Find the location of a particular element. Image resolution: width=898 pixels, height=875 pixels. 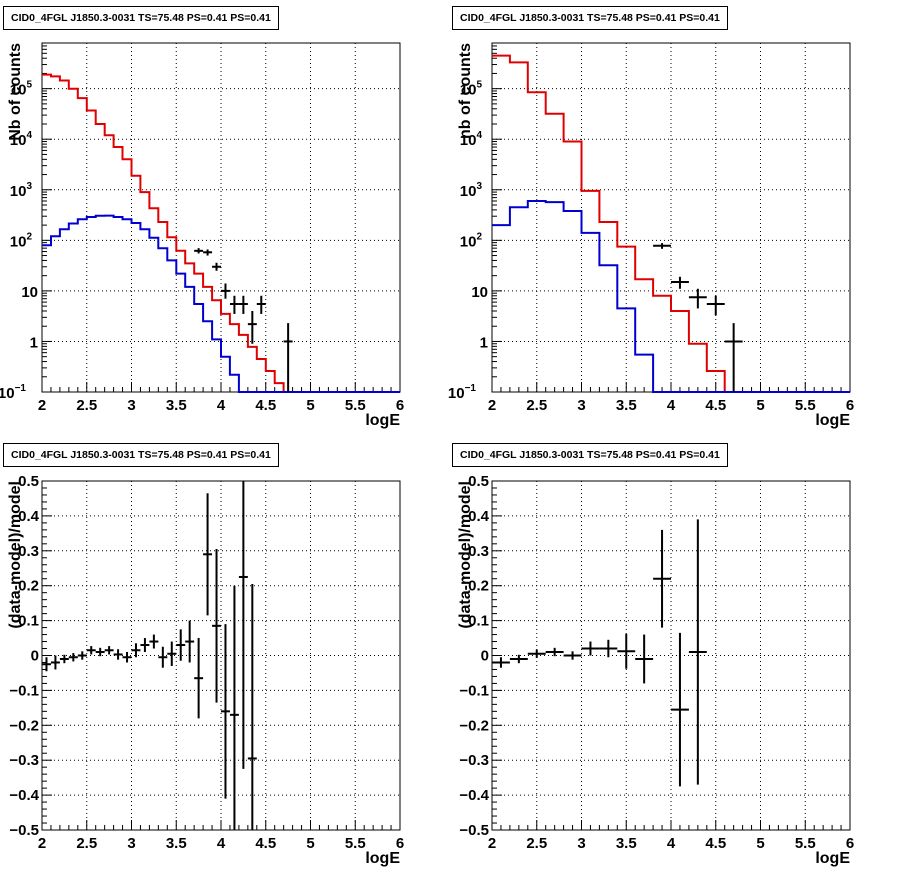

y-tick-label: 10⁻¹ is located at coordinates (462, 392).